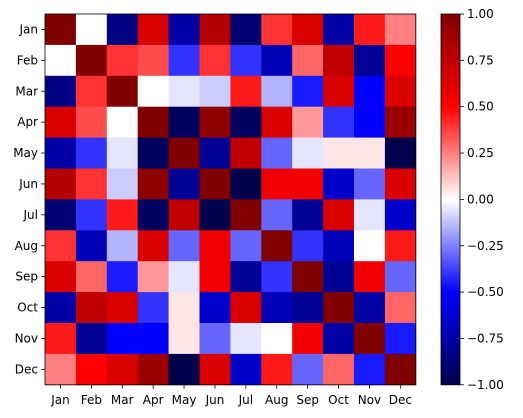 The height and width of the screenshot is (418, 523). What do you see at coordinates (400, 400) in the screenshot?
I see `x-tick-label: Dec` at bounding box center [400, 400].